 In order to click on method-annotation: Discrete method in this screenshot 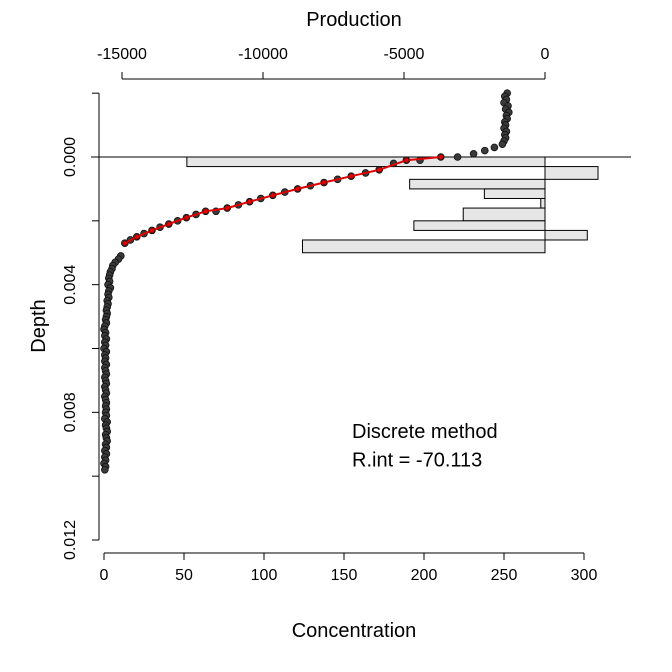, I will do `click(425, 432)`.